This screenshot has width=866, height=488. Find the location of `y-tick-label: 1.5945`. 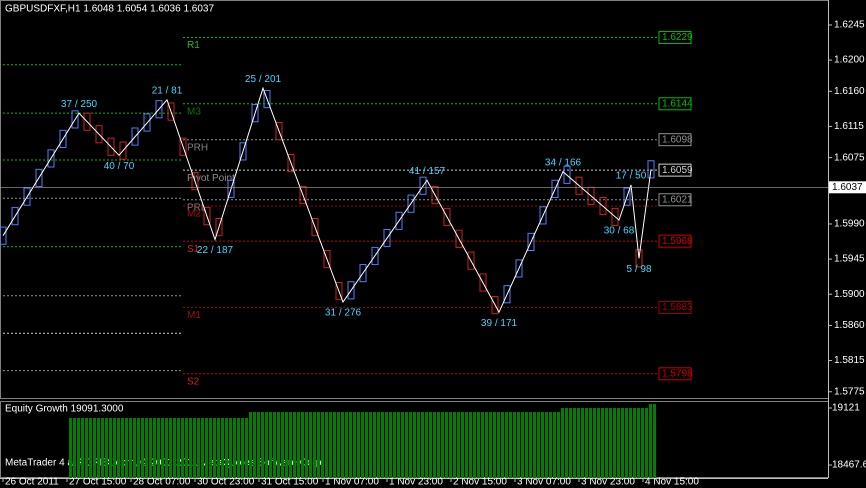

y-tick-label: 1.5945 is located at coordinates (849, 259).